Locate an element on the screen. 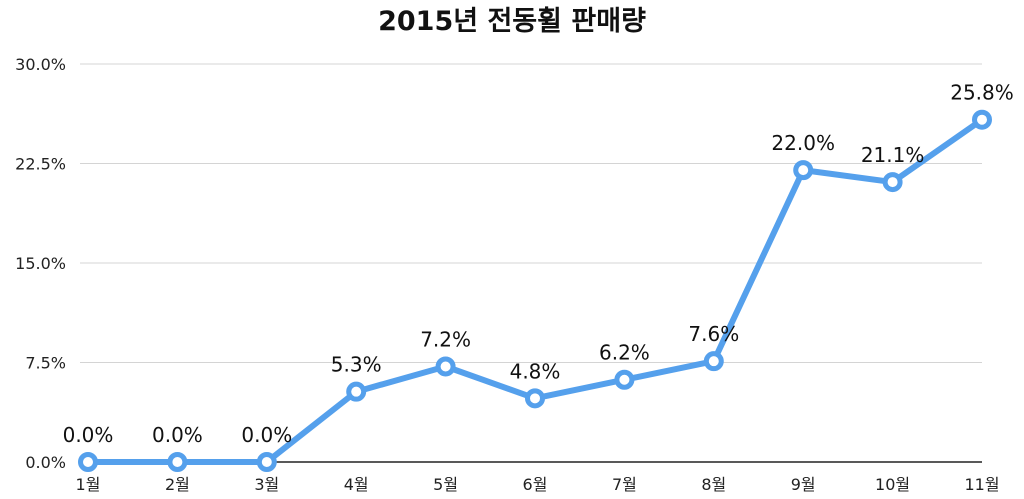 Image resolution: width=1024 pixels, height=499 pixels. x-tick-label: 9월 is located at coordinates (803, 484).